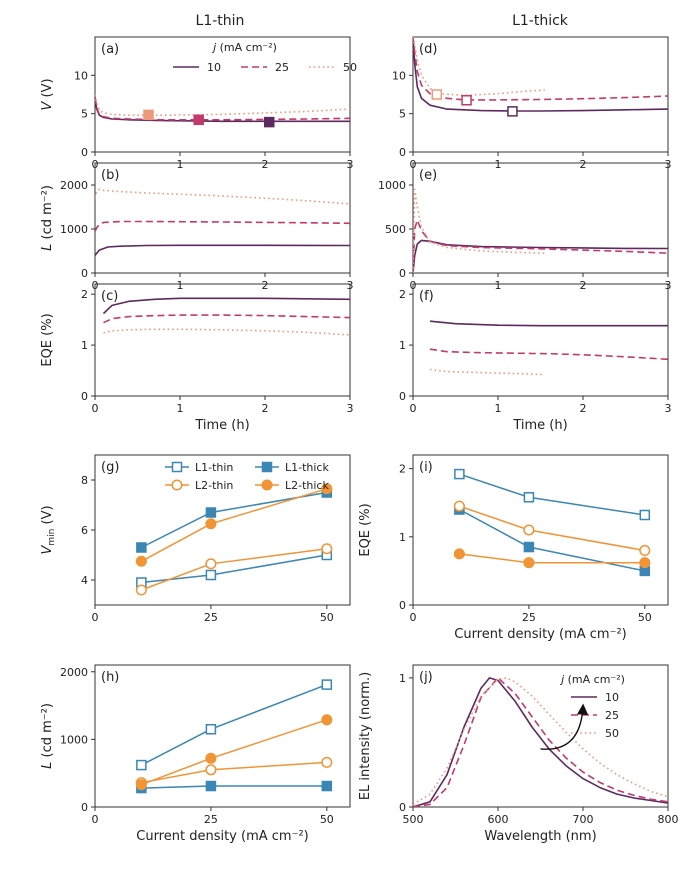 The image size is (700, 874). I want to click on panel-h-ylabel: L (cd m⁻²), so click(47, 736).